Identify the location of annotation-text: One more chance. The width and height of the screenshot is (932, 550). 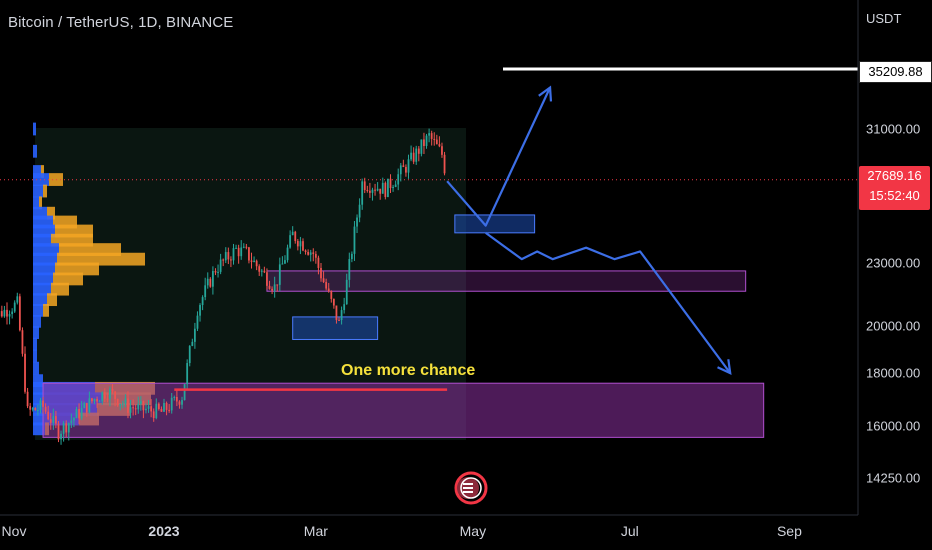
(408, 370).